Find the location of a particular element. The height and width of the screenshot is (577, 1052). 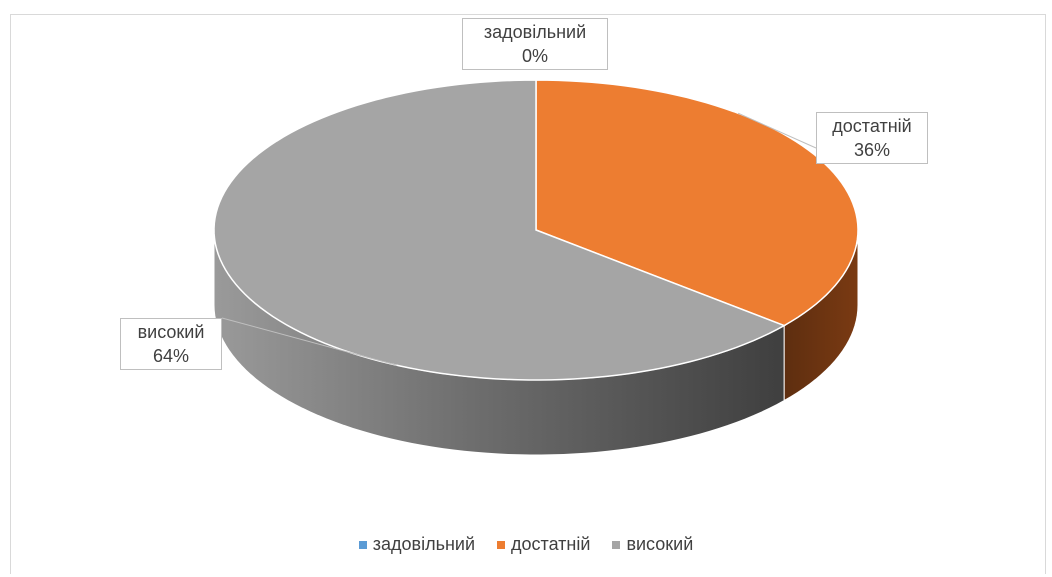

legend-label: високий is located at coordinates (660, 544).